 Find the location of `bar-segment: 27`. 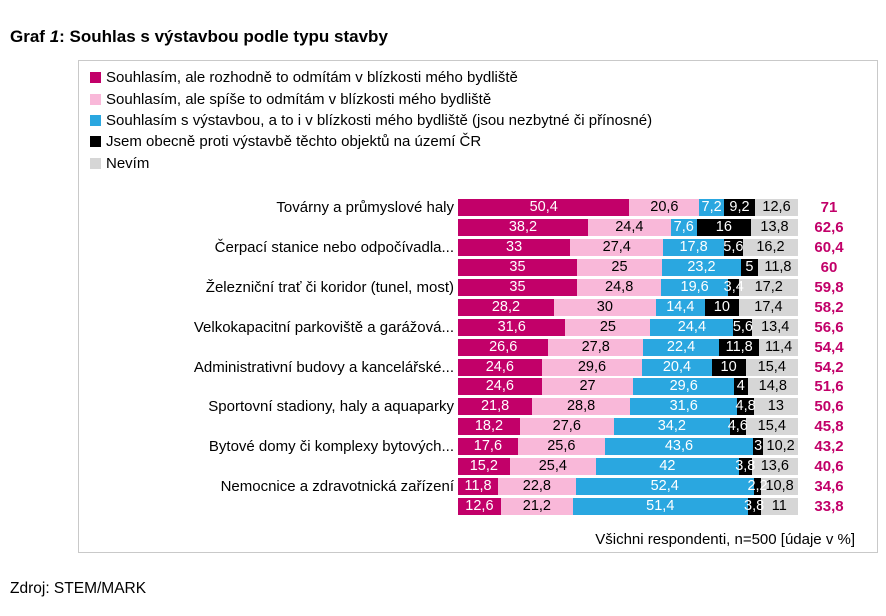

bar-segment: 27 is located at coordinates (587, 387).